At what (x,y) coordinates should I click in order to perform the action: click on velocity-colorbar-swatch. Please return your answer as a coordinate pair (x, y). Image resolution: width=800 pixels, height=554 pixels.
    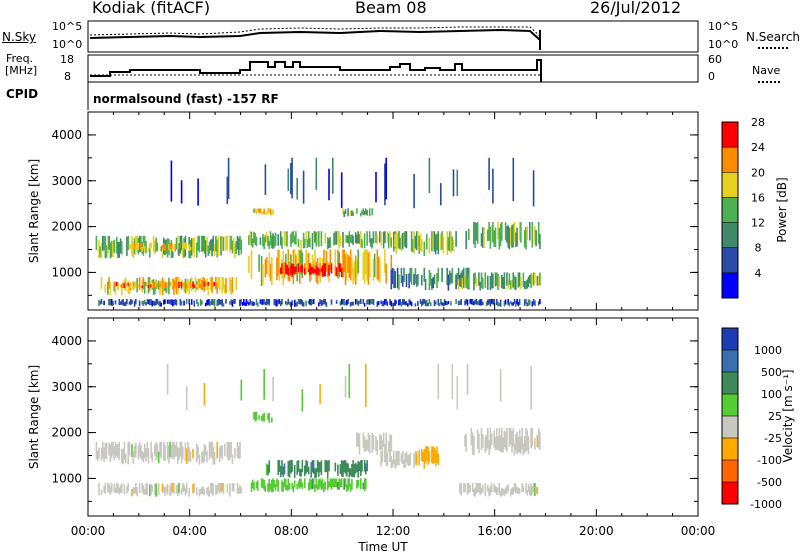
    Looking at the image, I should click on (730, 339).